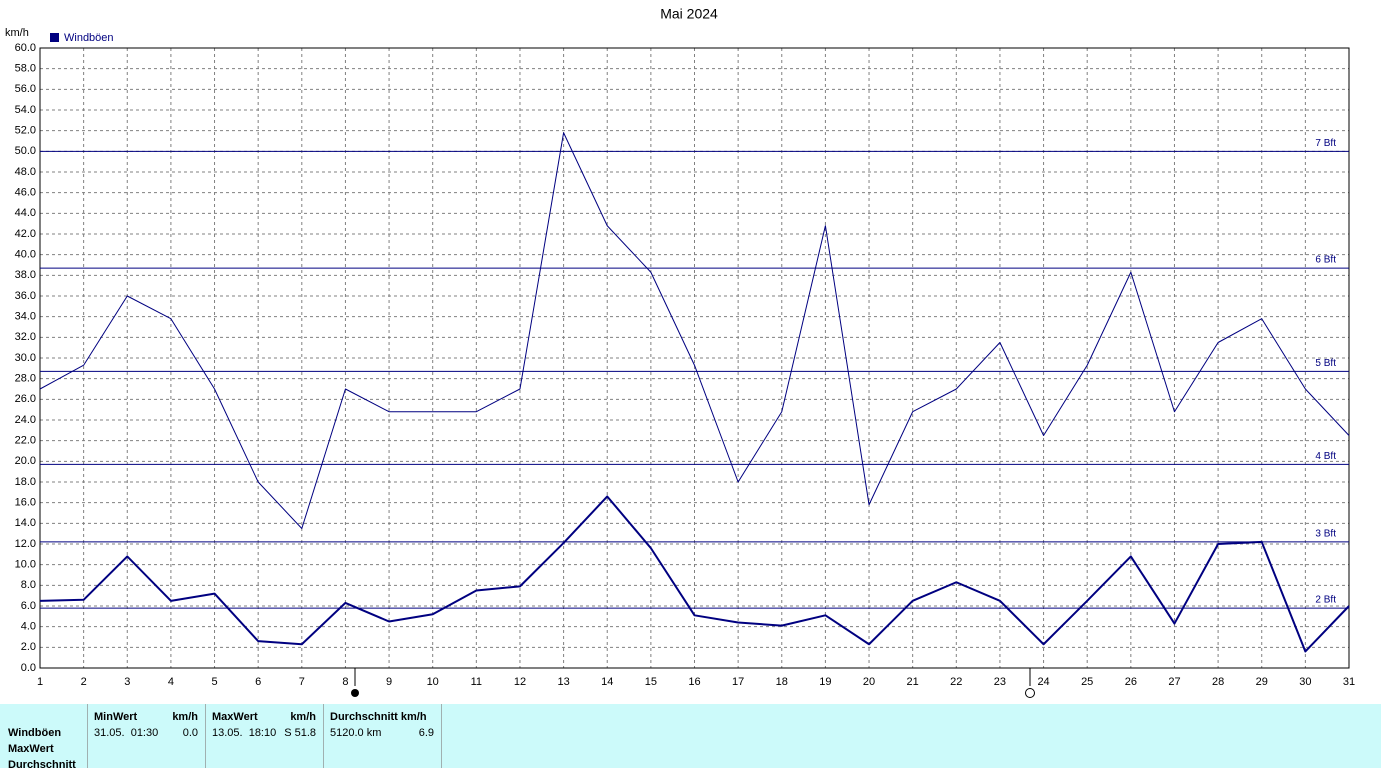 The height and width of the screenshot is (771, 1381). What do you see at coordinates (28, 606) in the screenshot?
I see `y-tick-label: 6.0` at bounding box center [28, 606].